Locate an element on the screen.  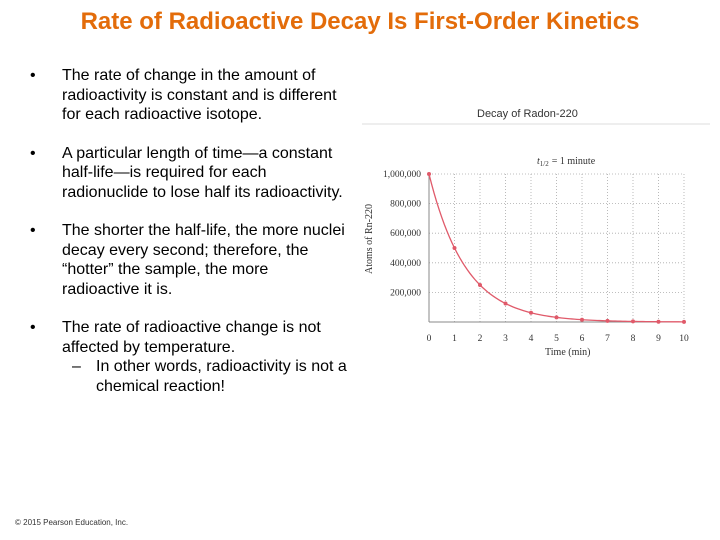
y-tick-label: 400,000 is located at coordinates (405, 264).